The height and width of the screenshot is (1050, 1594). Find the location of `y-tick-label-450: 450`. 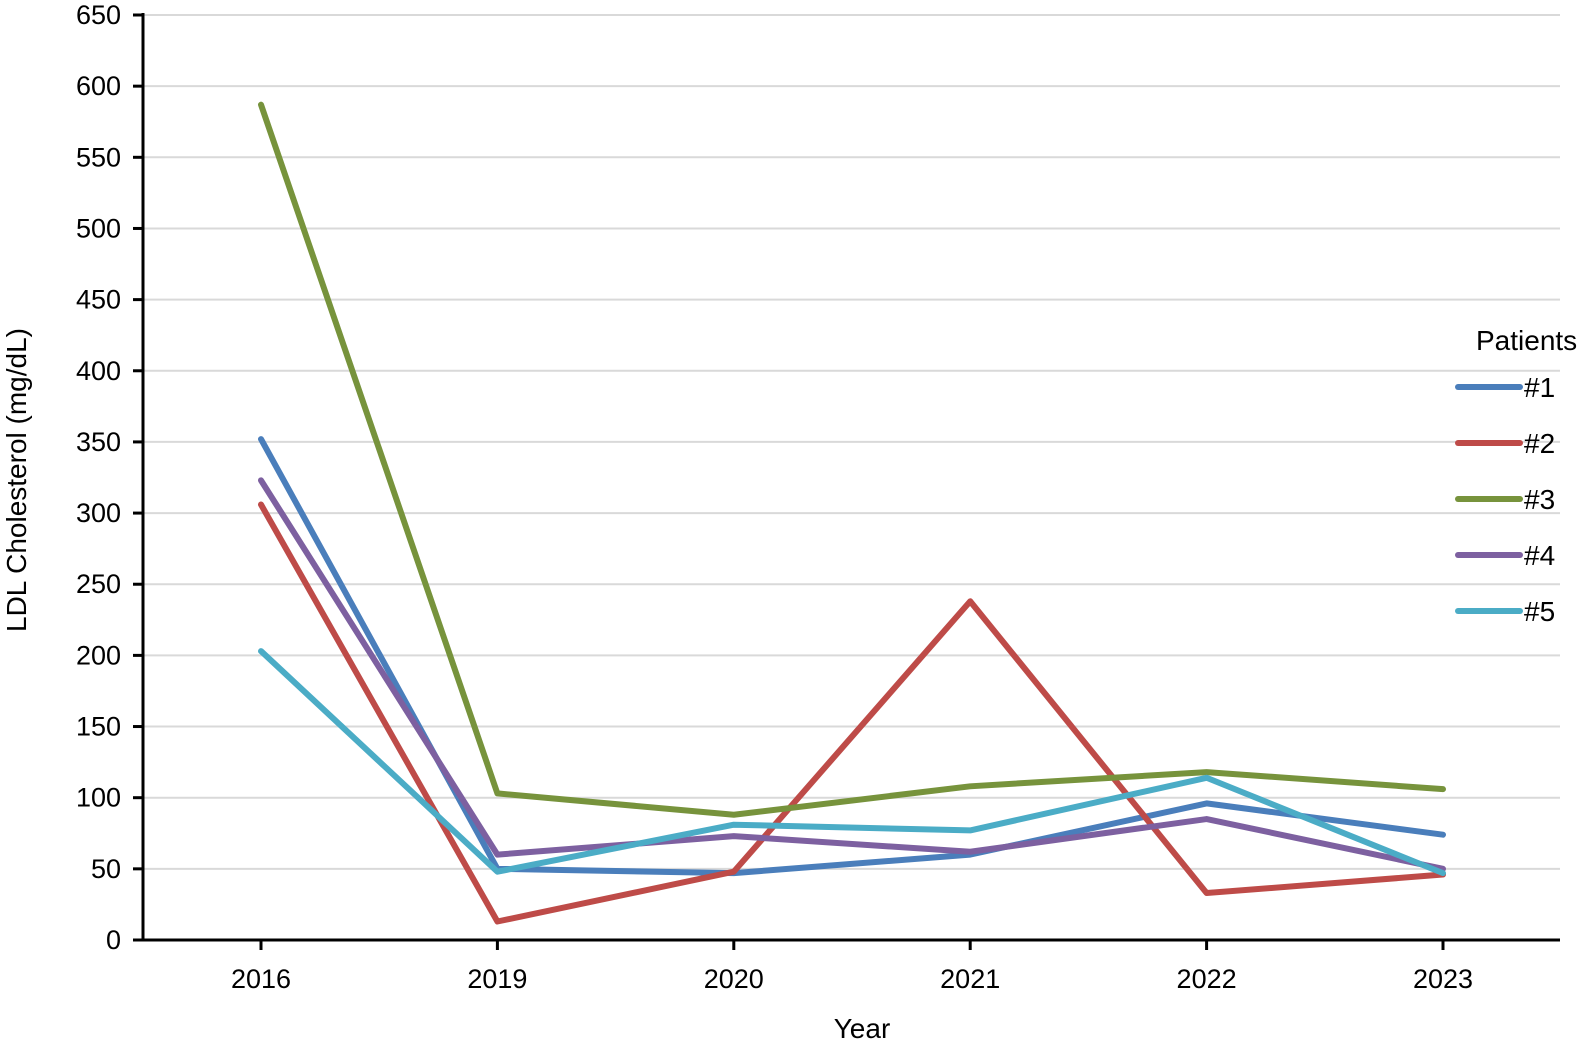

y-tick-label-450: 450 is located at coordinates (98, 300).